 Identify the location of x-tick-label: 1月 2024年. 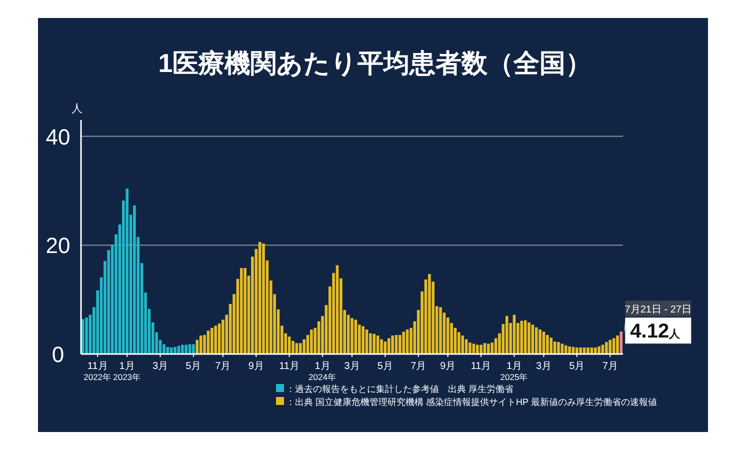
(322, 371).